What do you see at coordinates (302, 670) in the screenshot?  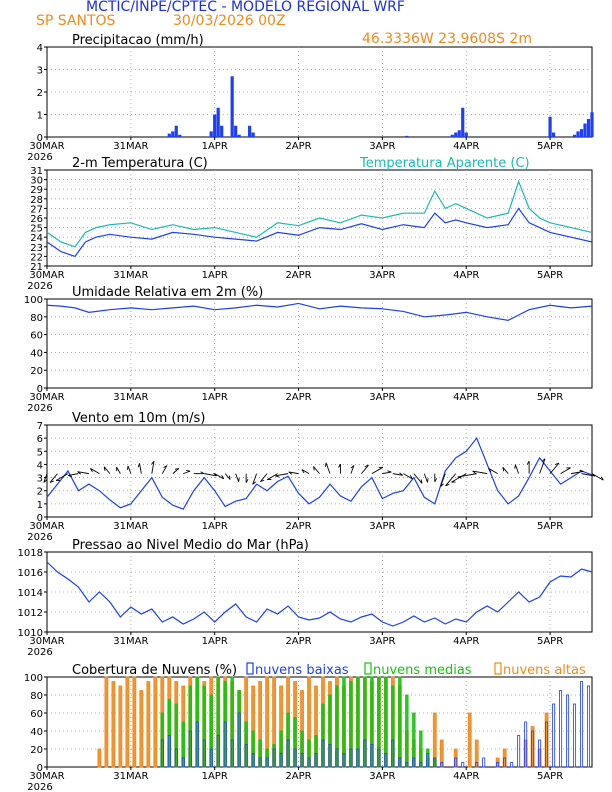 I see `legend-label: nuvens baixas` at bounding box center [302, 670].